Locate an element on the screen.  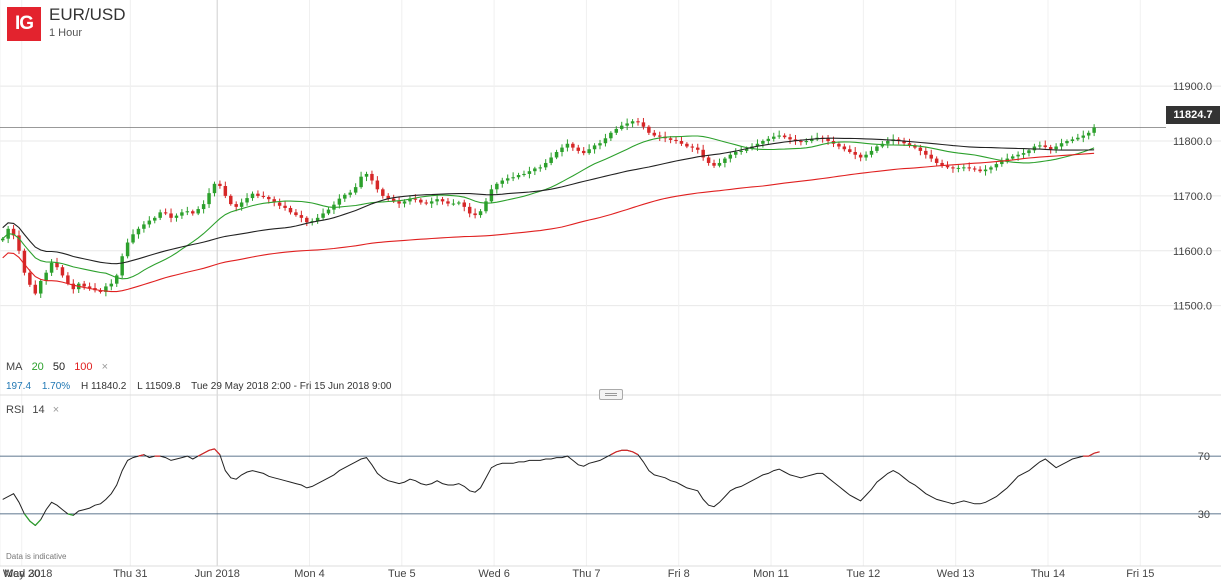
x-tick-label: Thu 14 is located at coordinates (1048, 574).